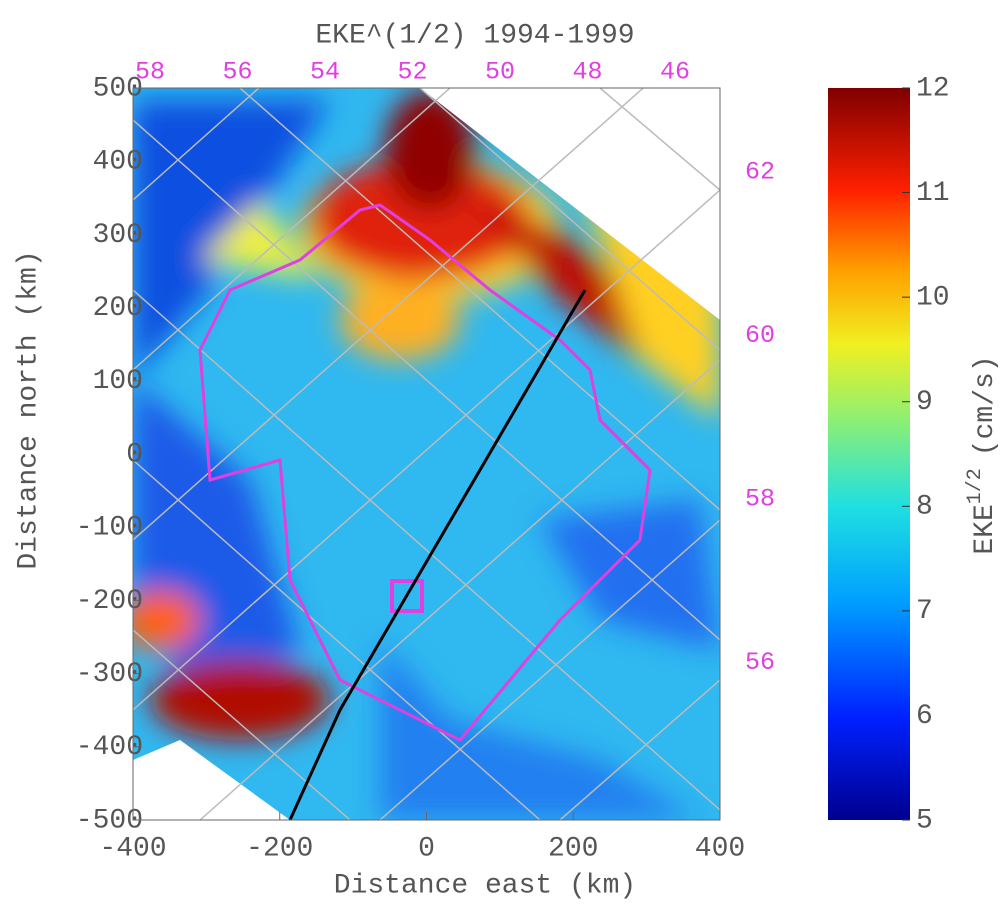 The image size is (1005, 908). What do you see at coordinates (474, 35) in the screenshot?
I see `chart-title: EKE^(1/2) 1994-1999` at bounding box center [474, 35].